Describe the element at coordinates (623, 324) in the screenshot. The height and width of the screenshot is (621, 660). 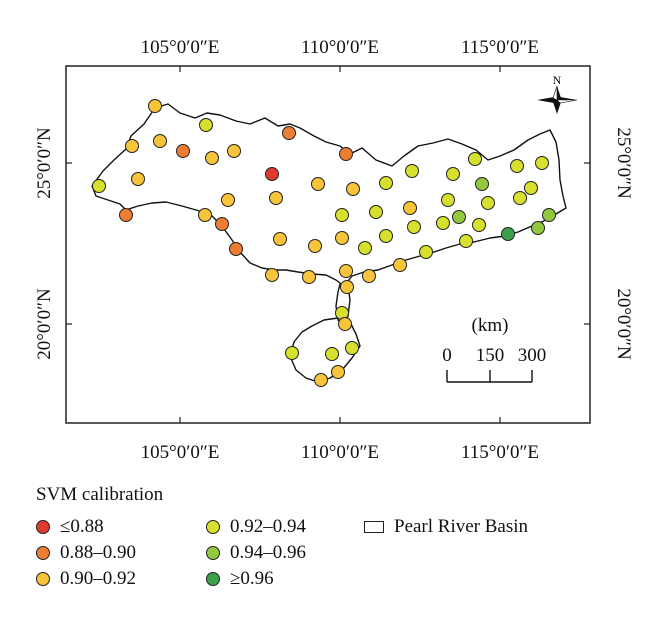
I see `right-lat-label-20: 20°0′0″N` at that location.